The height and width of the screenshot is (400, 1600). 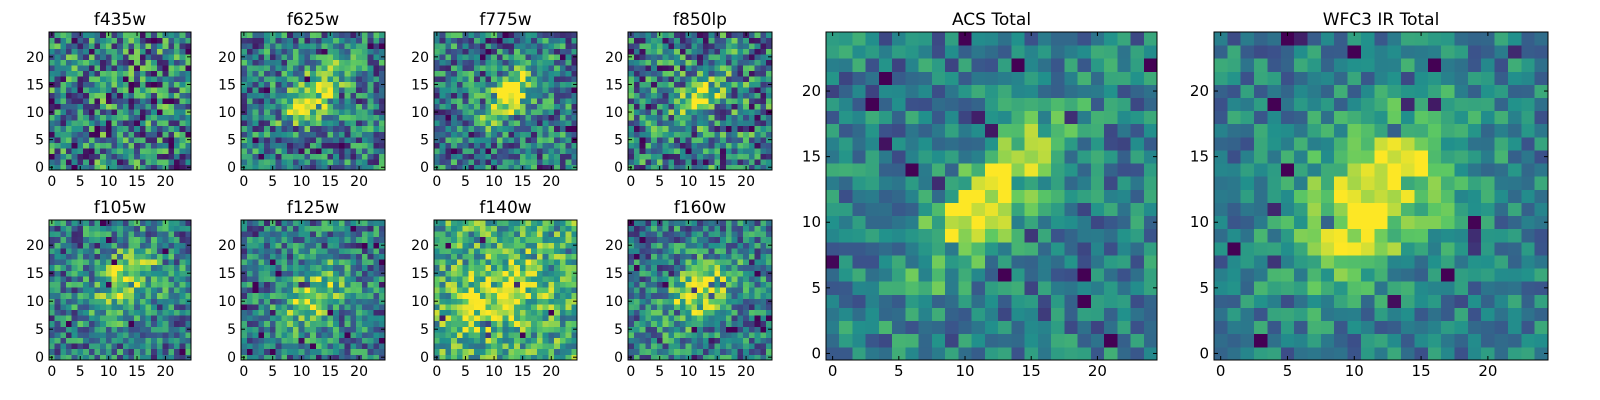 What do you see at coordinates (227, 246) in the screenshot?
I see `y-tick-label: 20` at bounding box center [227, 246].